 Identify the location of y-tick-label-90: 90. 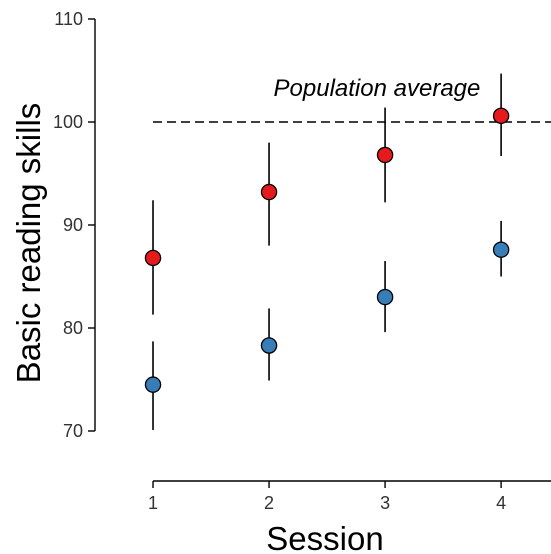
(73, 225).